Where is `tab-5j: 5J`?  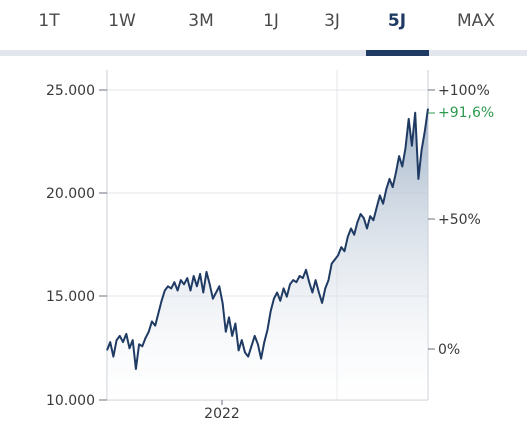 tab-5j: 5J is located at coordinates (397, 21).